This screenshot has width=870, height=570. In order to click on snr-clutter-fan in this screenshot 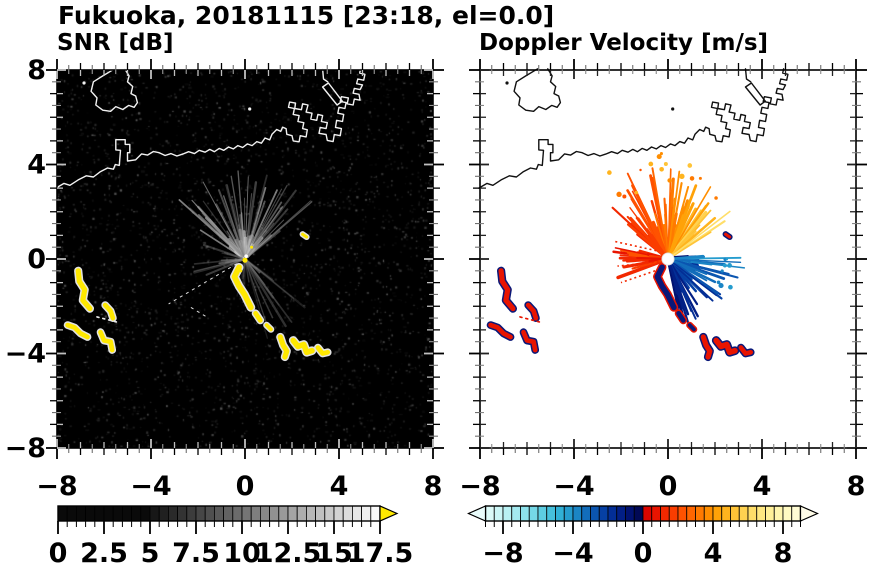, I will do `click(240, 254)`.